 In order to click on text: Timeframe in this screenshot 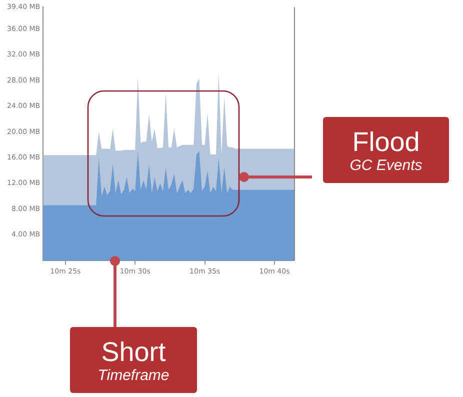, I will do `click(133, 376)`.